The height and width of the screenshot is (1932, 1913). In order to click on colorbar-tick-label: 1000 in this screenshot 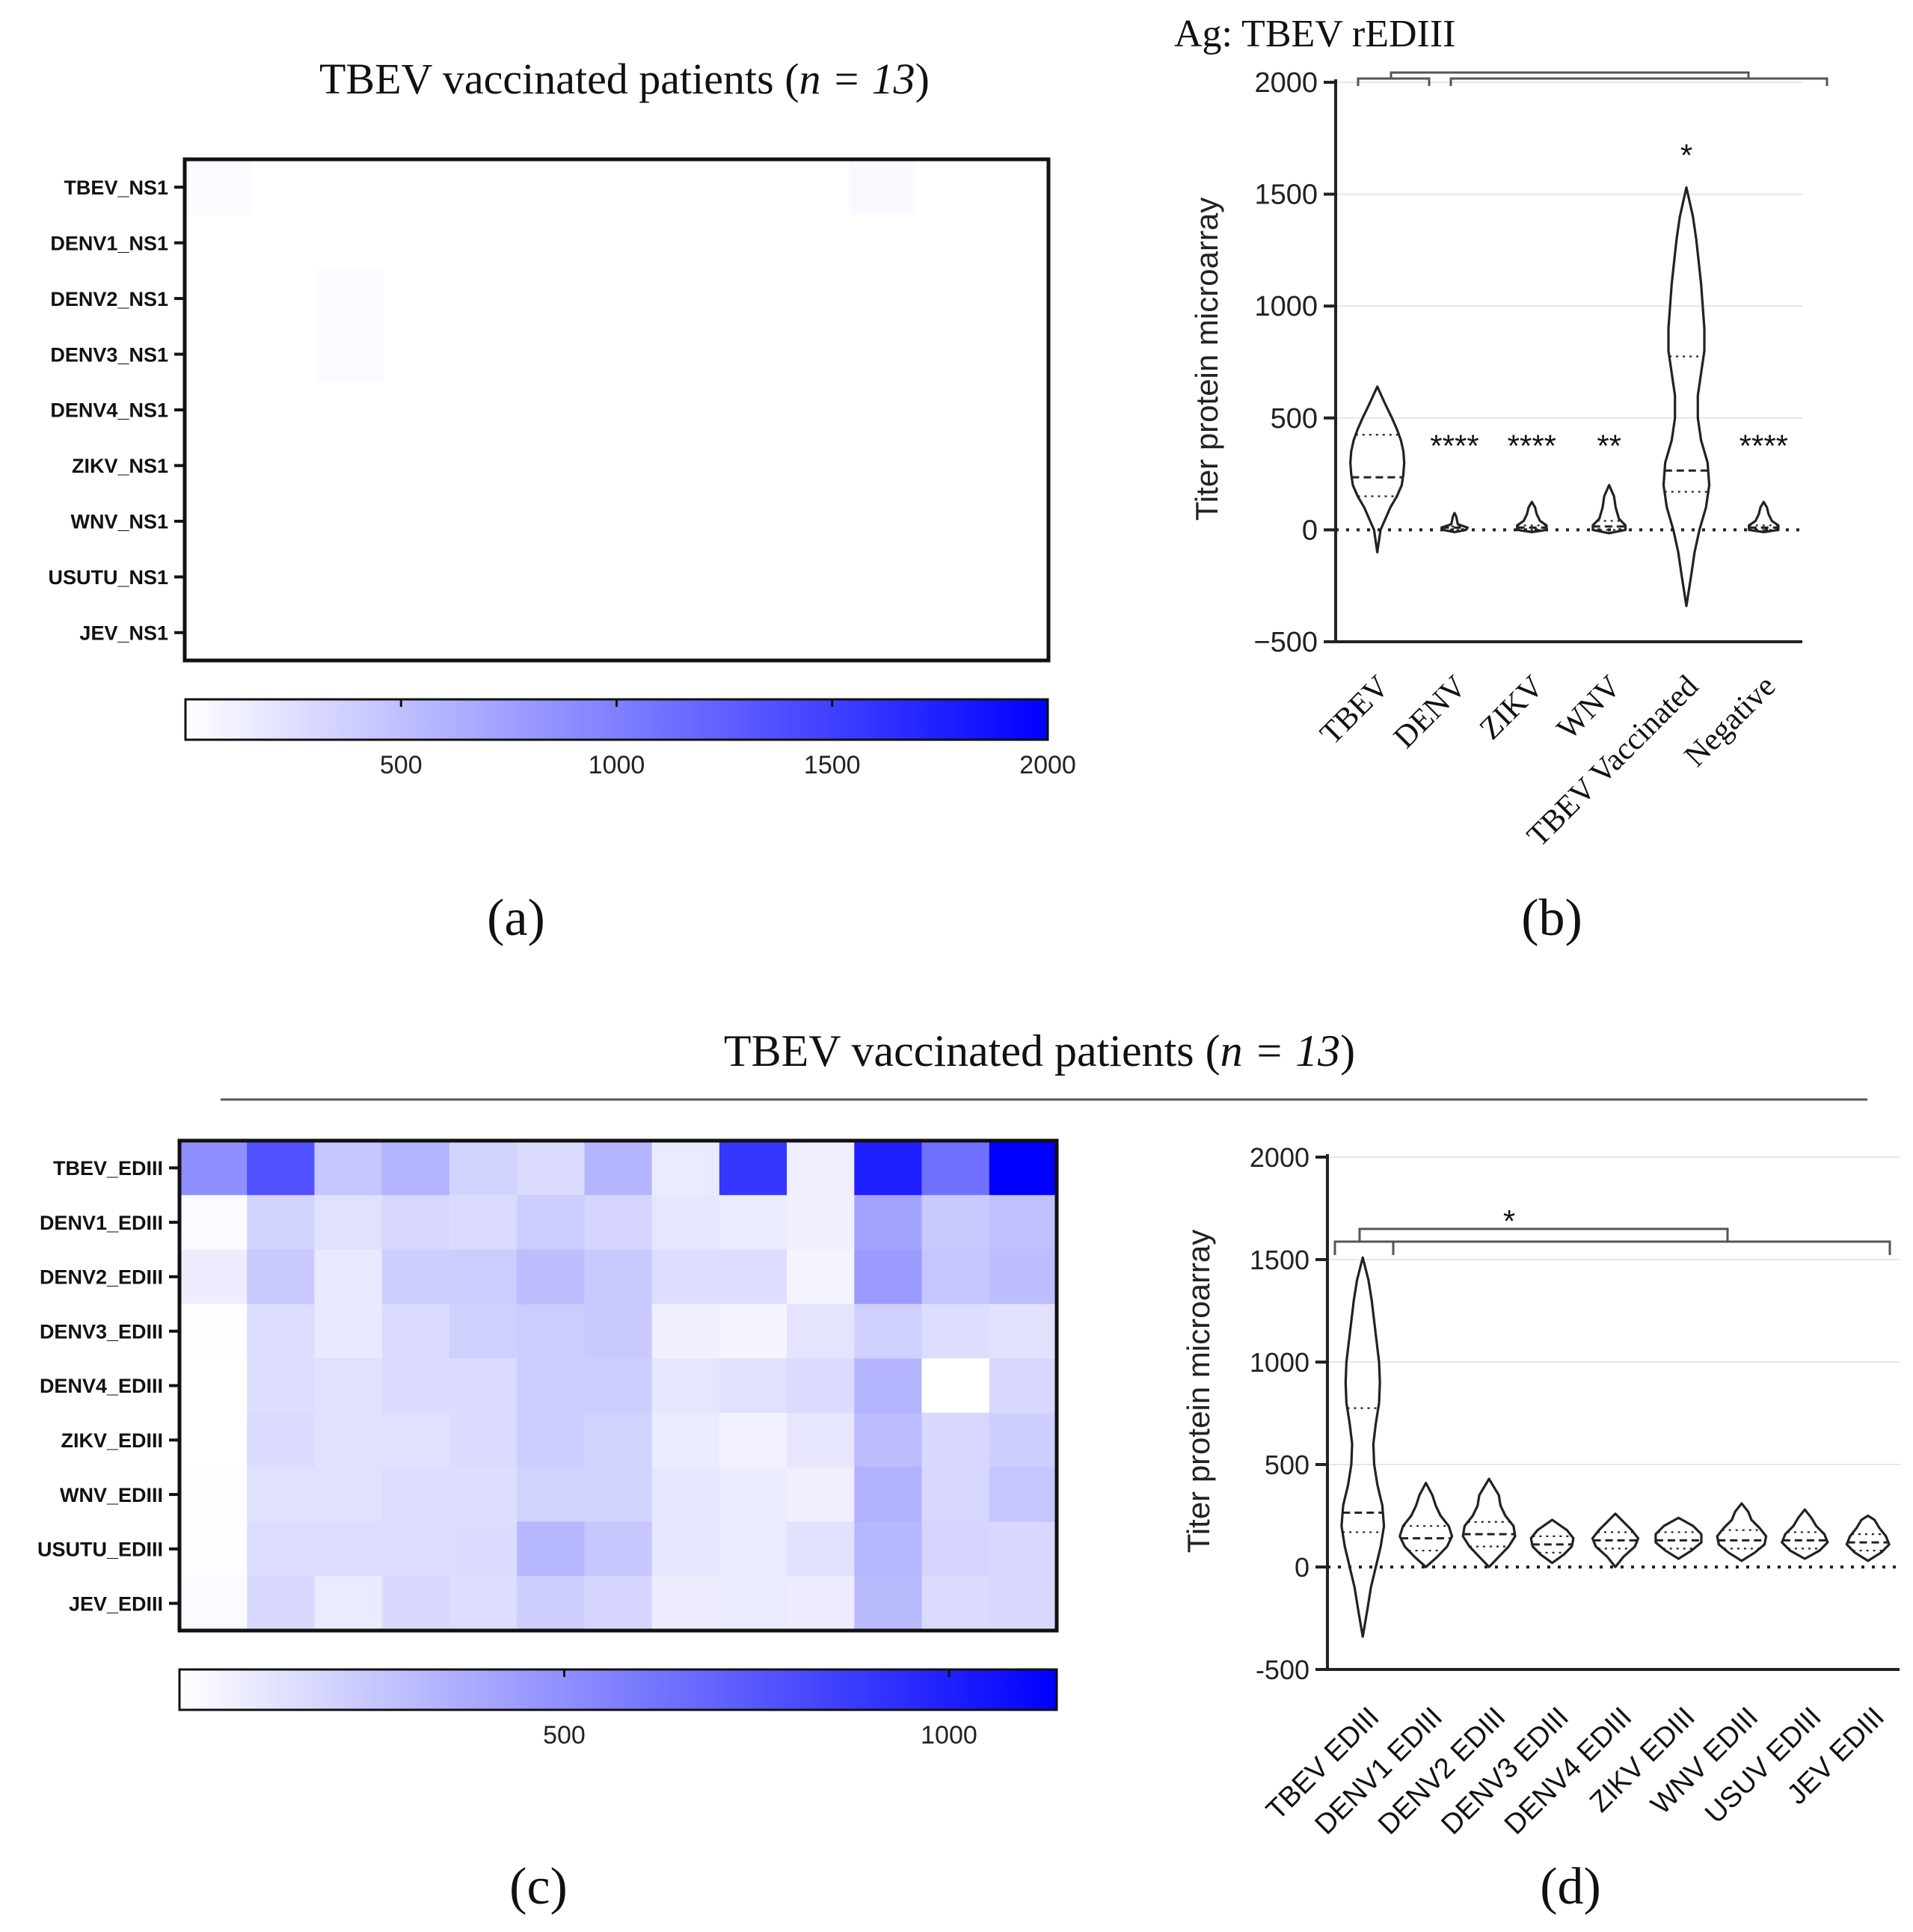, I will do `click(617, 765)`.